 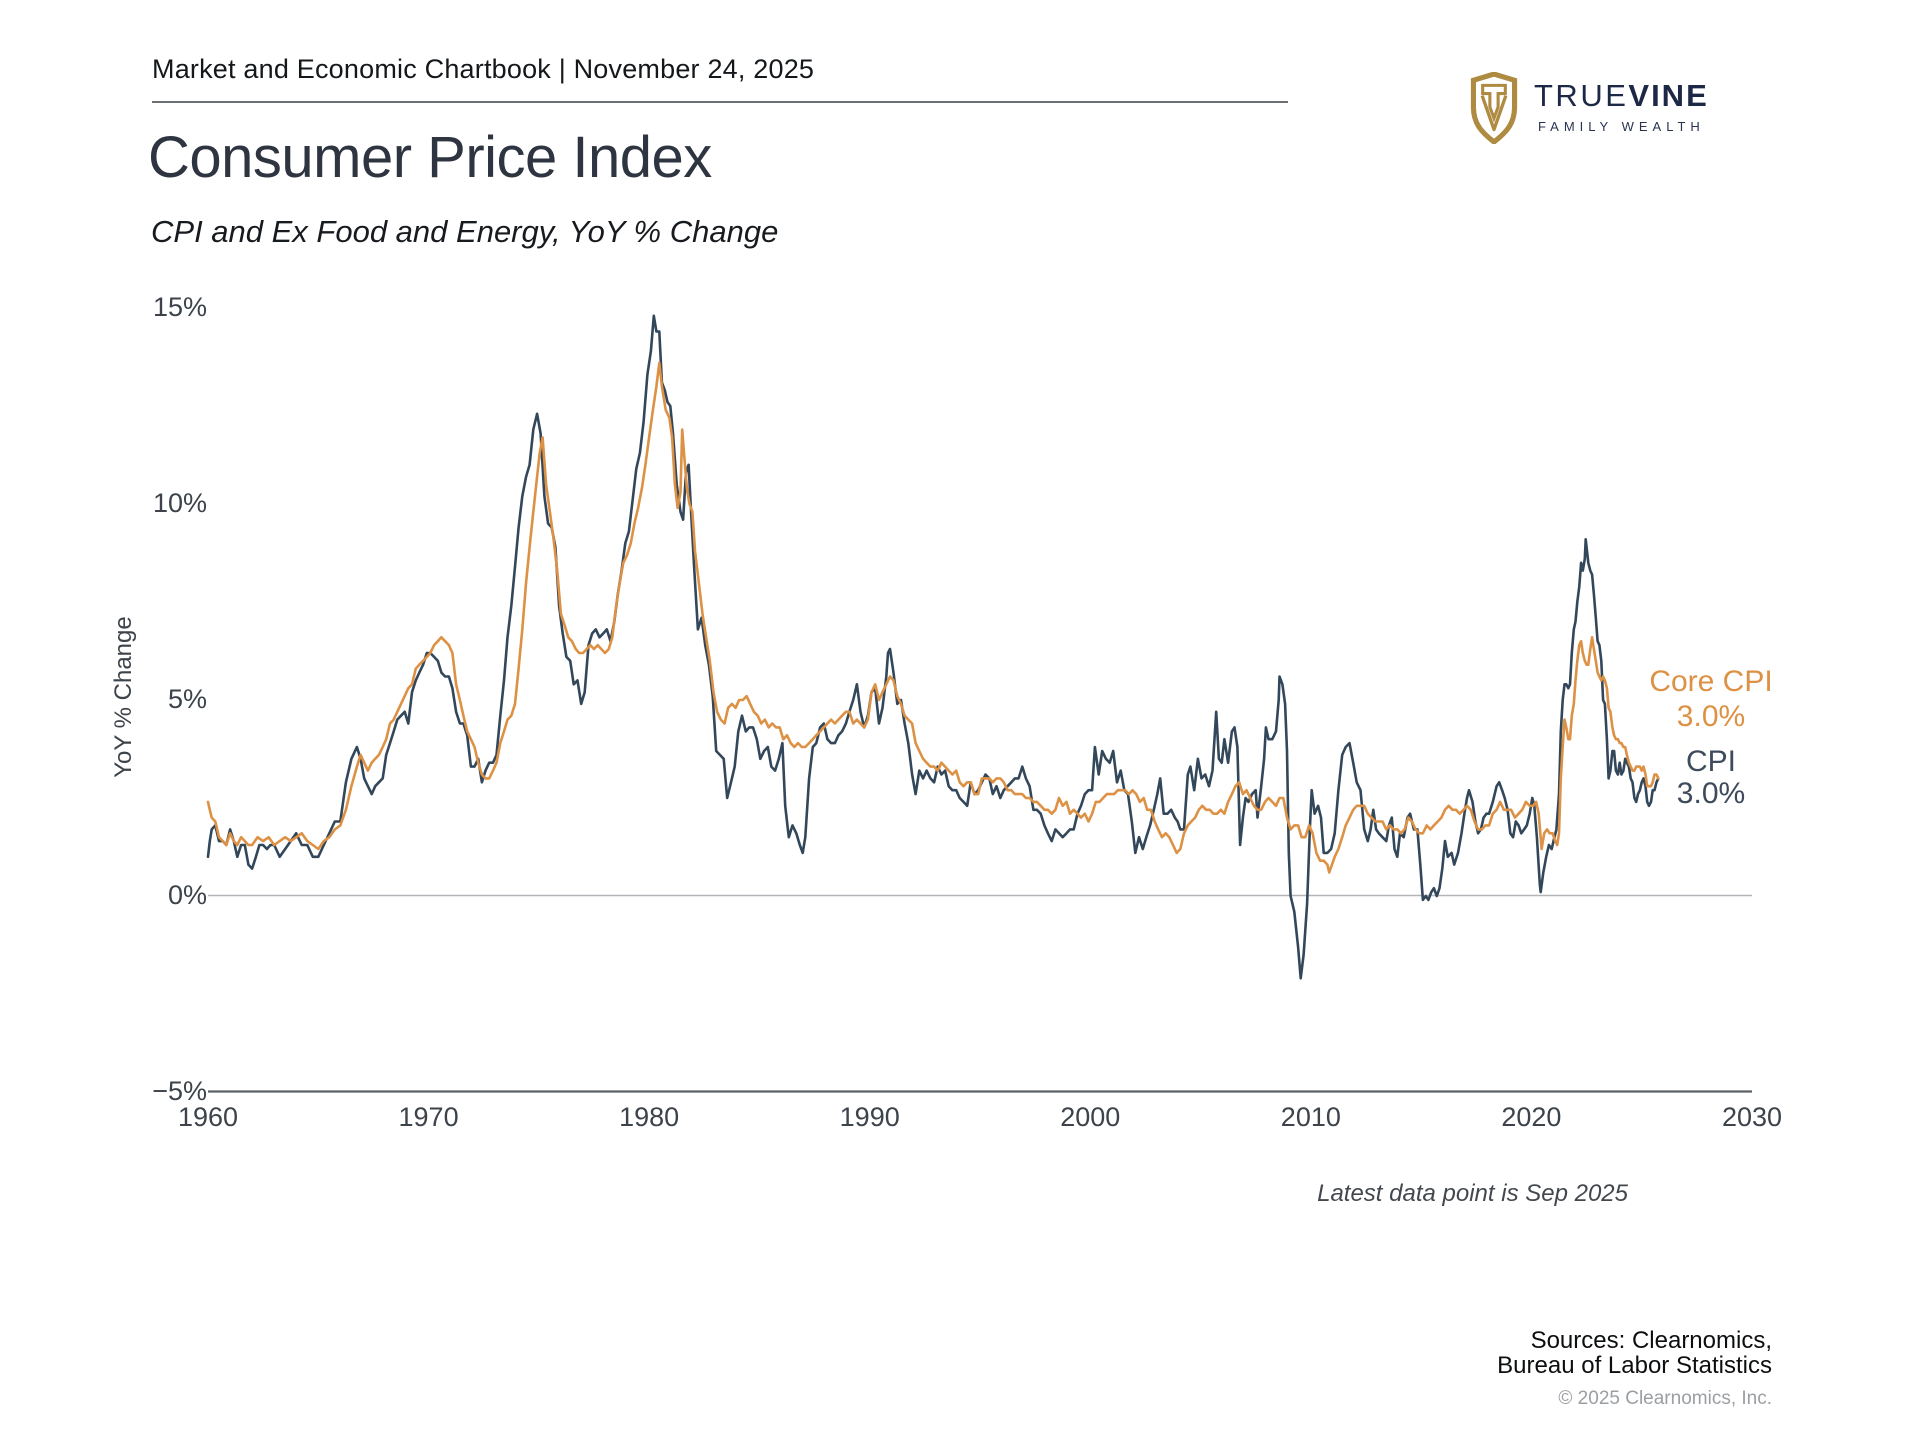 I want to click on page-title: Consumer Price Index, so click(x=430, y=157).